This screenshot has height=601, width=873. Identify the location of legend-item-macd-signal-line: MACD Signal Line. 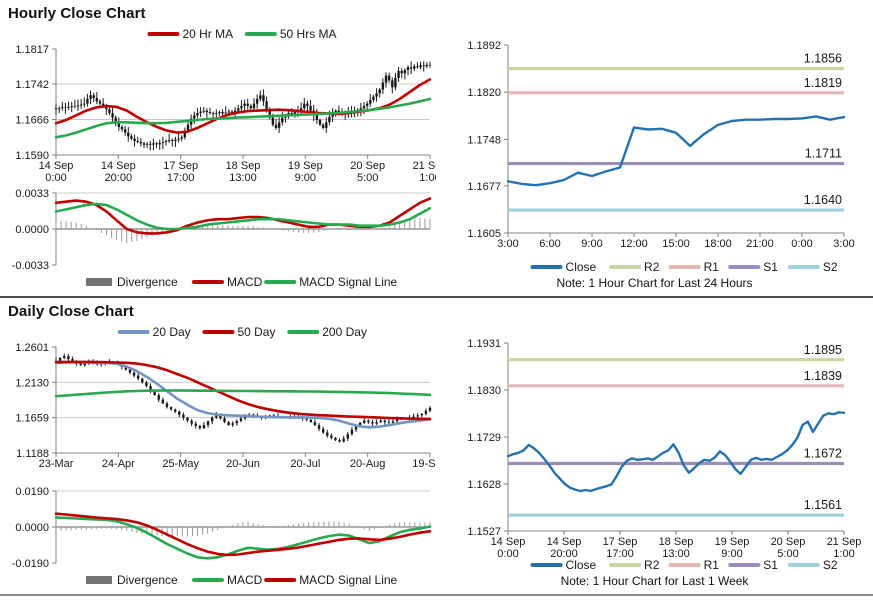
(331, 282).